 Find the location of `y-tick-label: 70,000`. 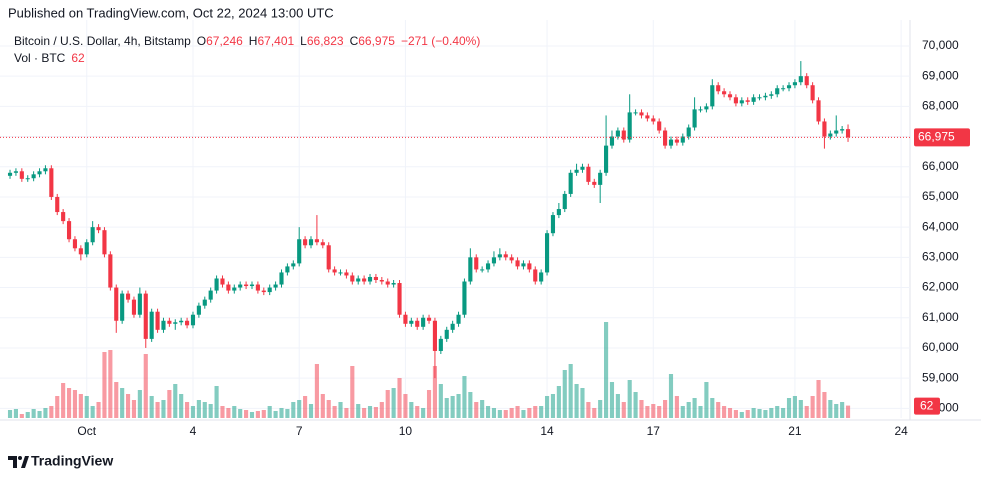

y-tick-label: 70,000 is located at coordinates (940, 45).